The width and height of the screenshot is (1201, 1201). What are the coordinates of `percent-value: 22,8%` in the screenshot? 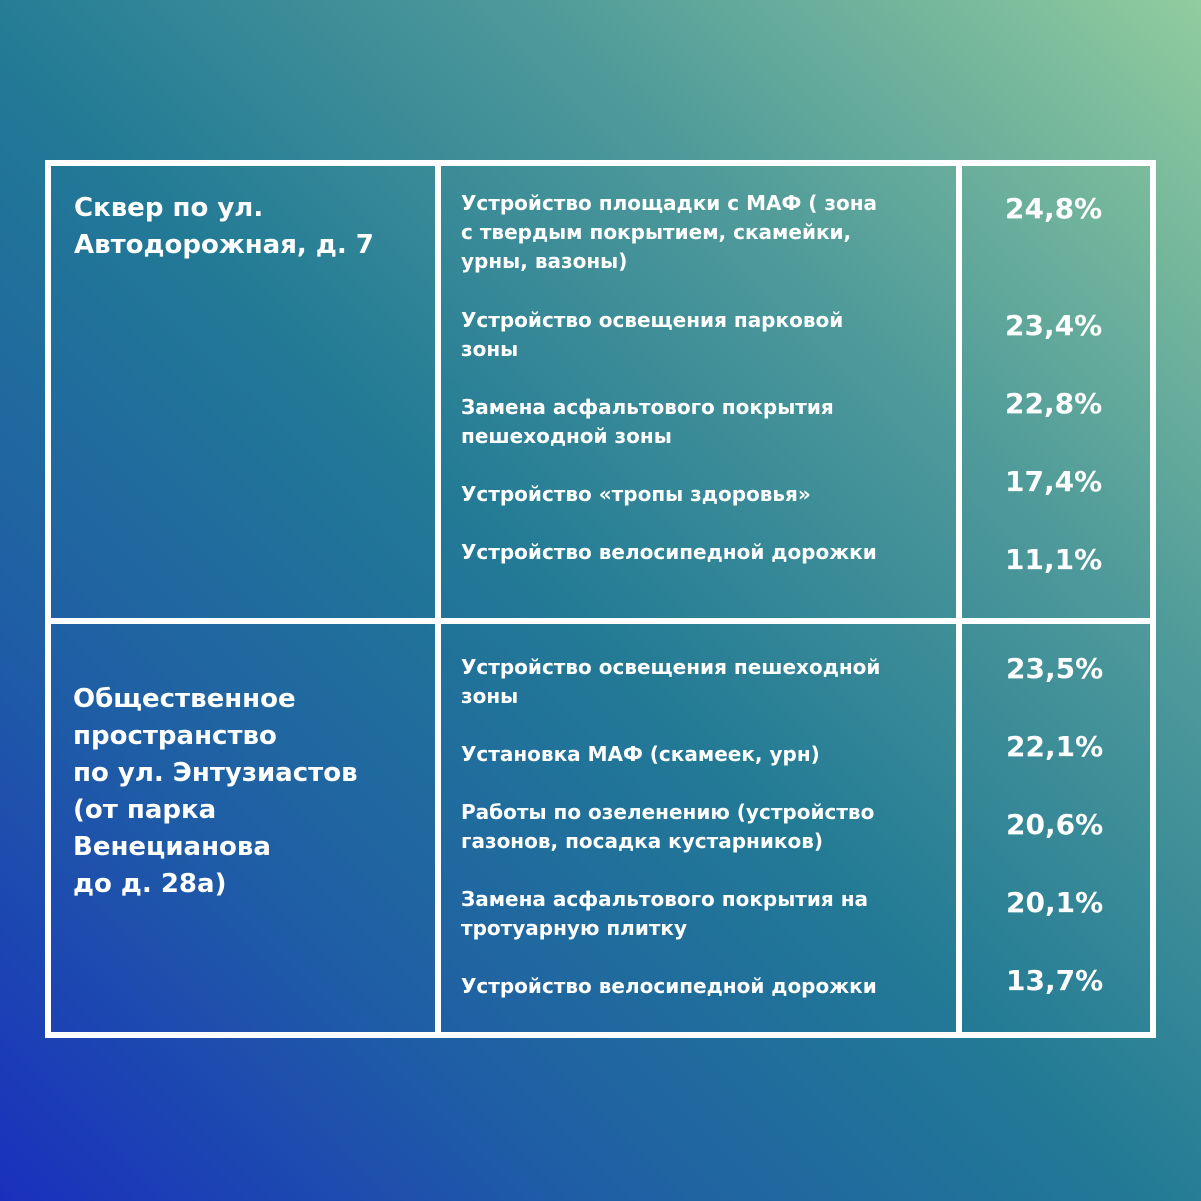 It's located at (1054, 403).